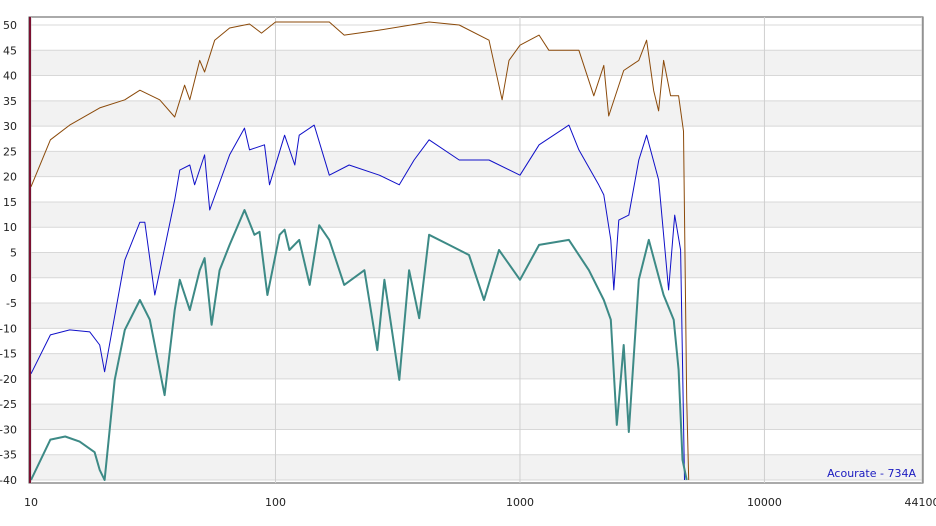  Describe the element at coordinates (8, 354) in the screenshot. I see `y-tick-label: -15` at that location.